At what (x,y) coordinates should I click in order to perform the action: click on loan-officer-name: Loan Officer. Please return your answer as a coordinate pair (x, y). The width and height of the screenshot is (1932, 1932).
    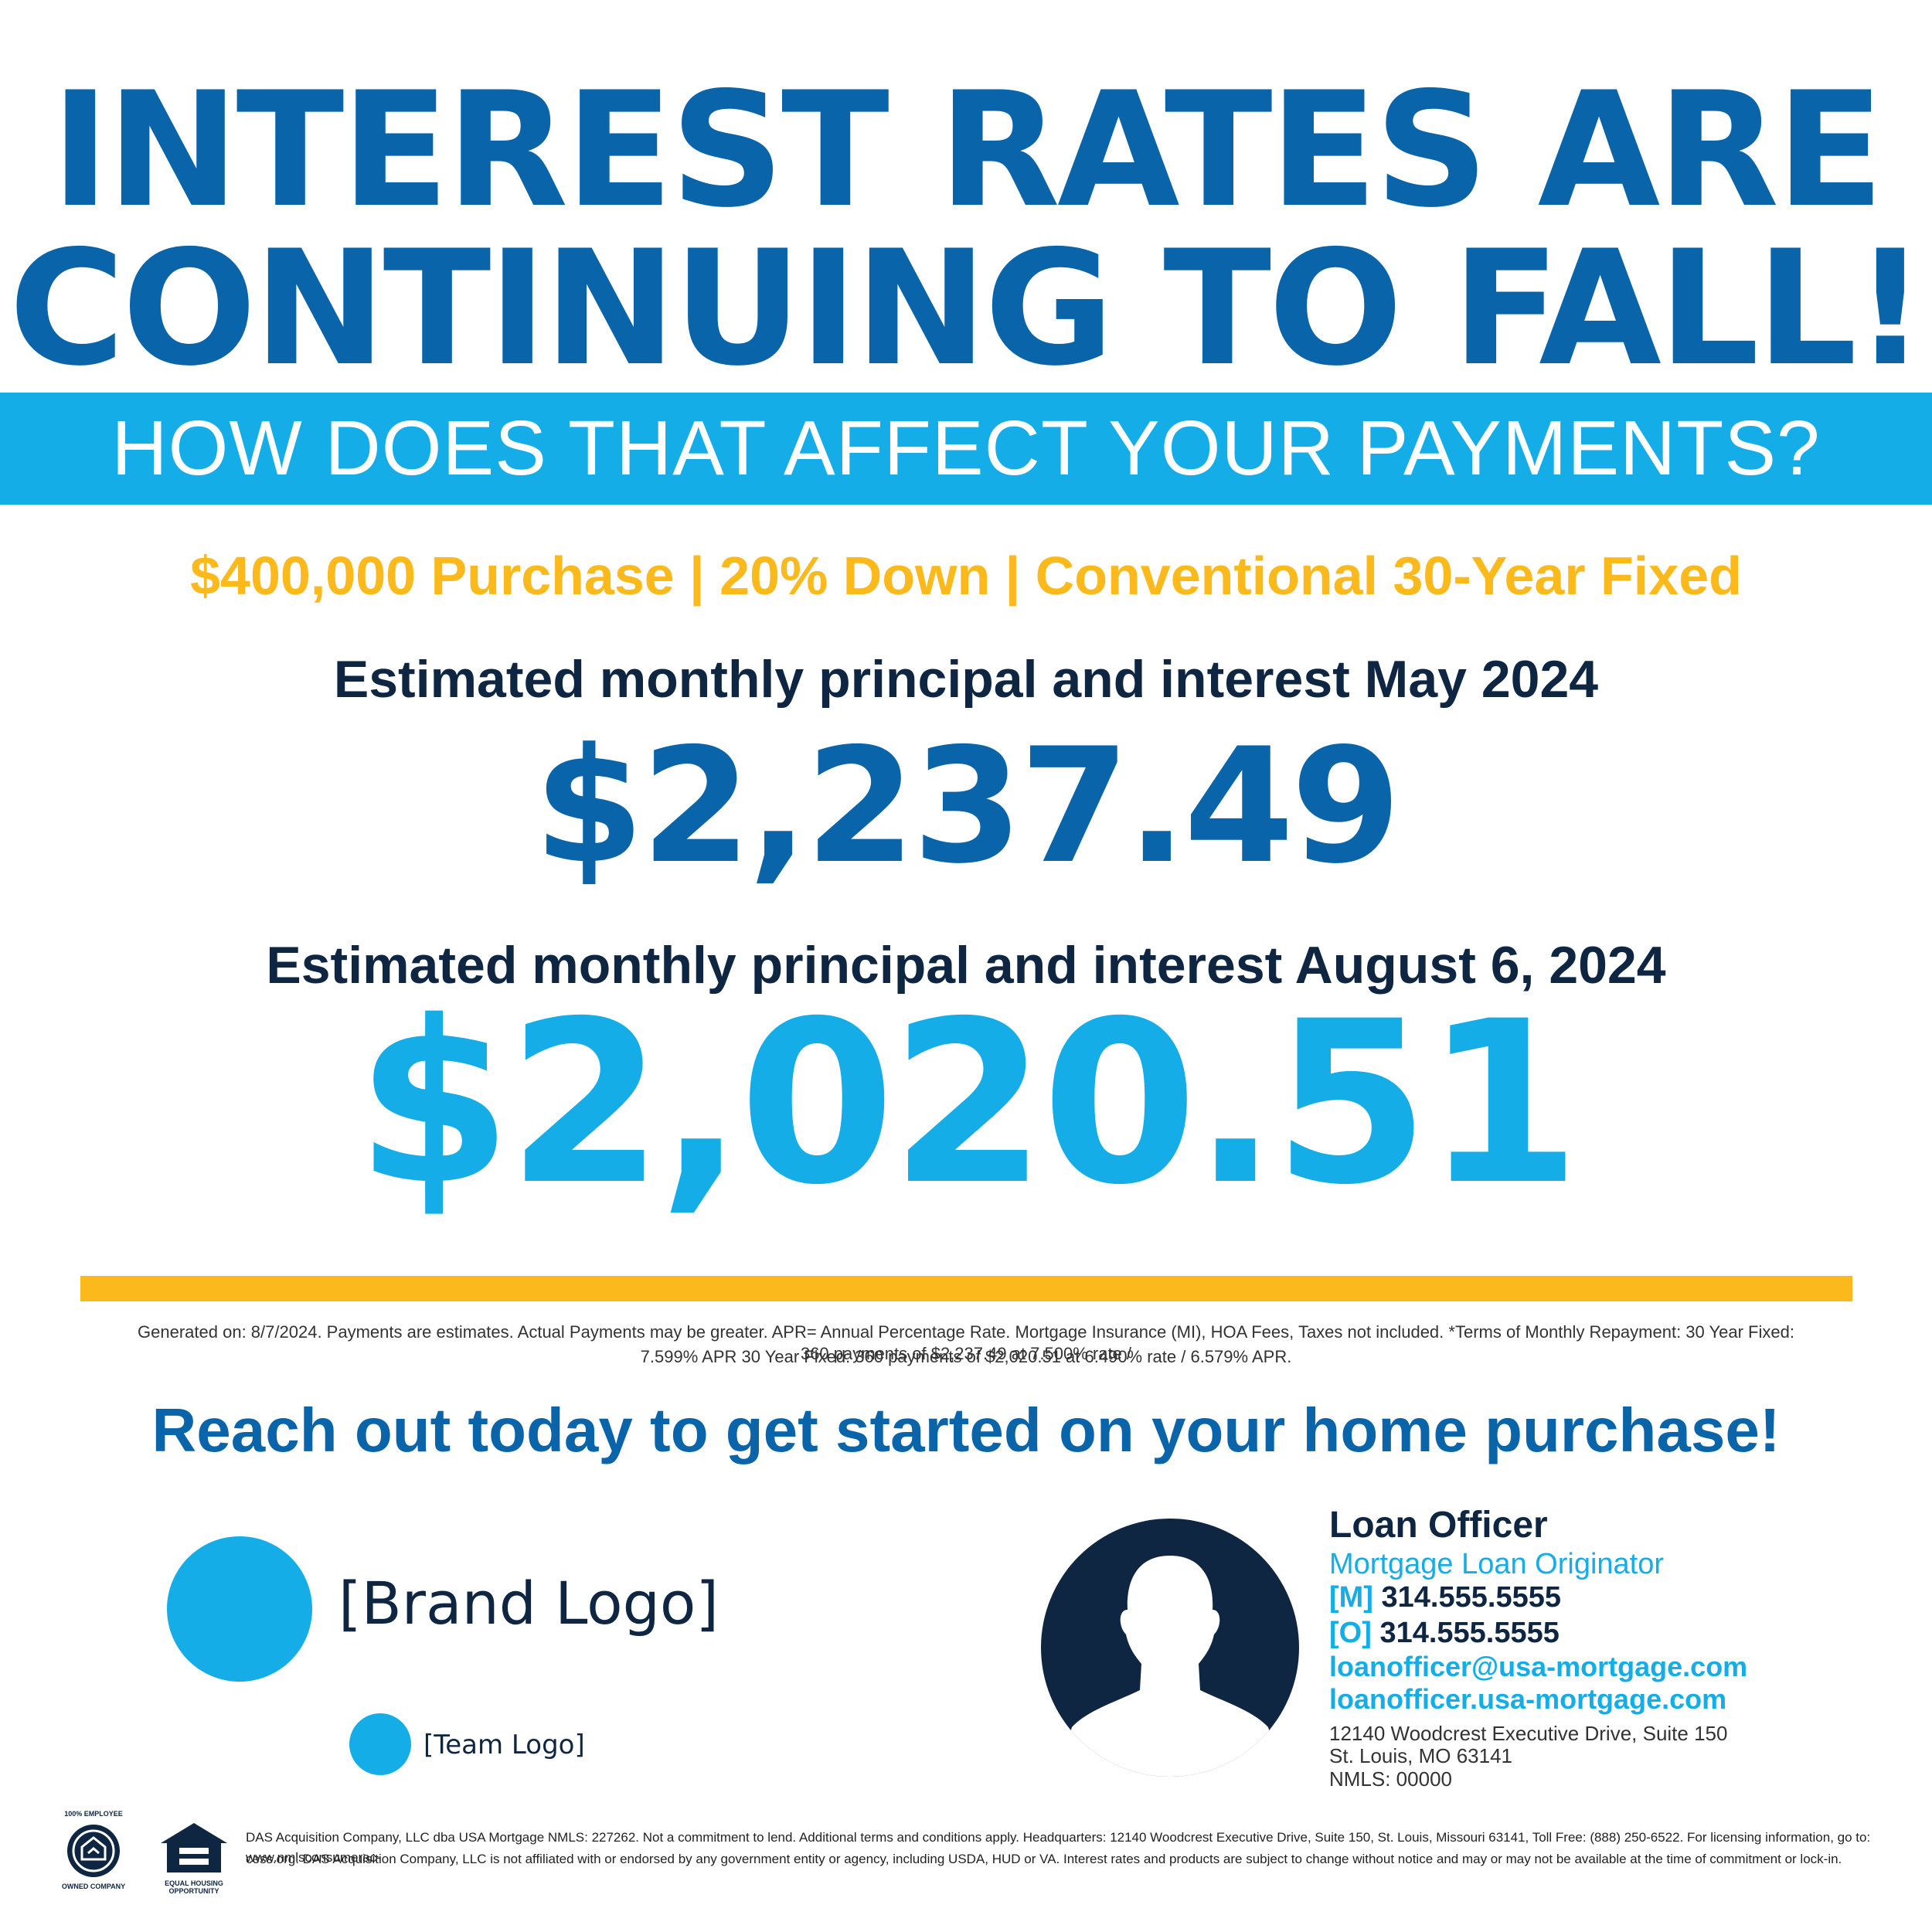
    Looking at the image, I should click on (1439, 1525).